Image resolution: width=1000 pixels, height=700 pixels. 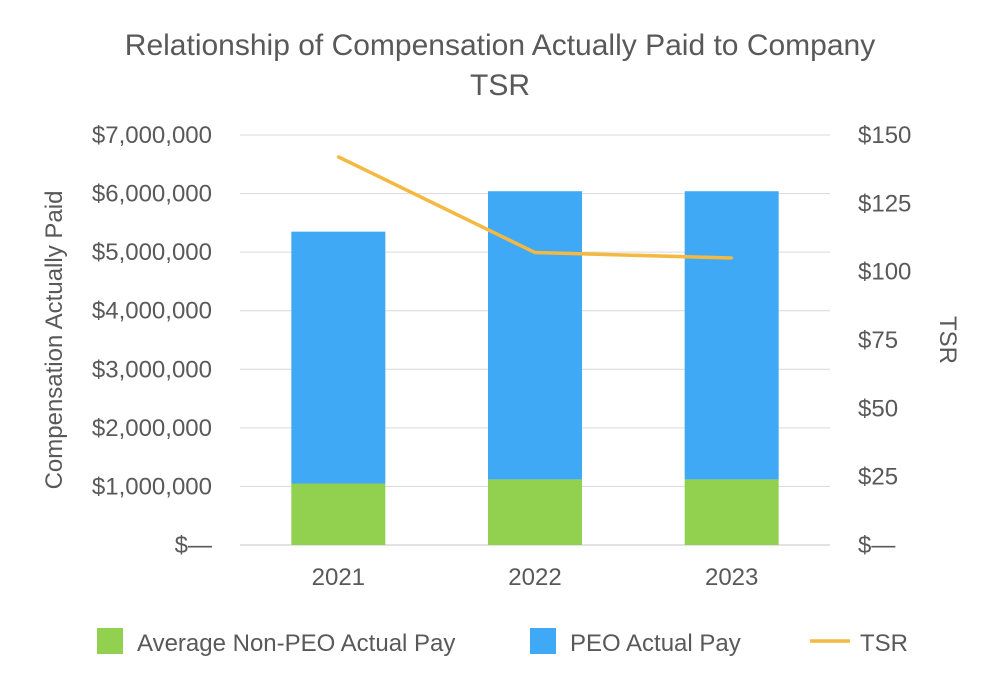 I want to click on y2-tick-label: $—, so click(x=876, y=545).